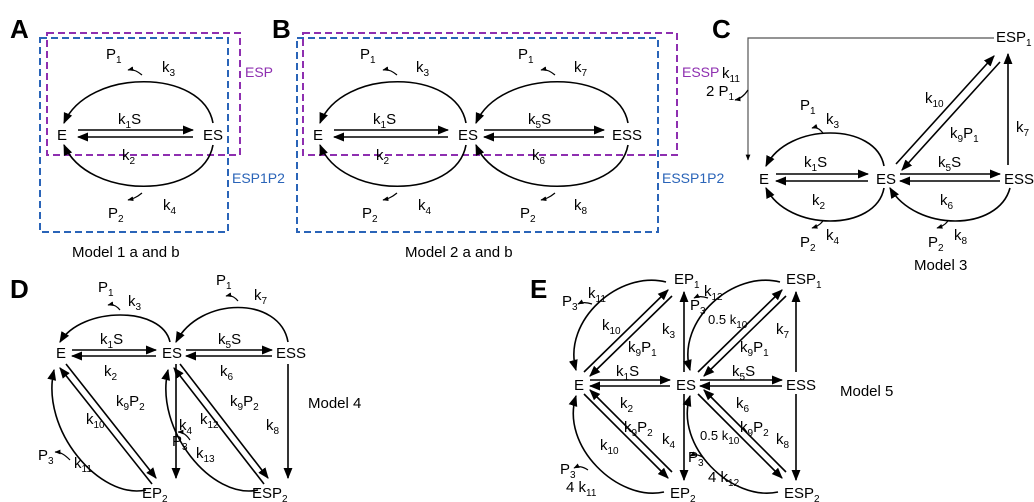 The image size is (1034, 502). I want to click on arrow-es-to-esp1, so click(945, 110).